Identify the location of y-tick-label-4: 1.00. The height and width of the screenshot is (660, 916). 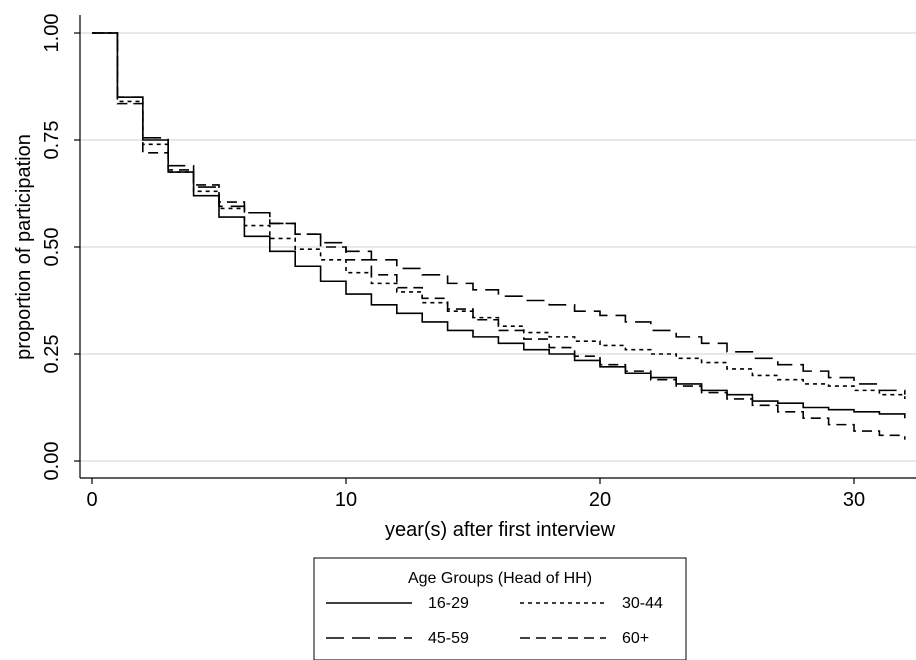
(52, 33).